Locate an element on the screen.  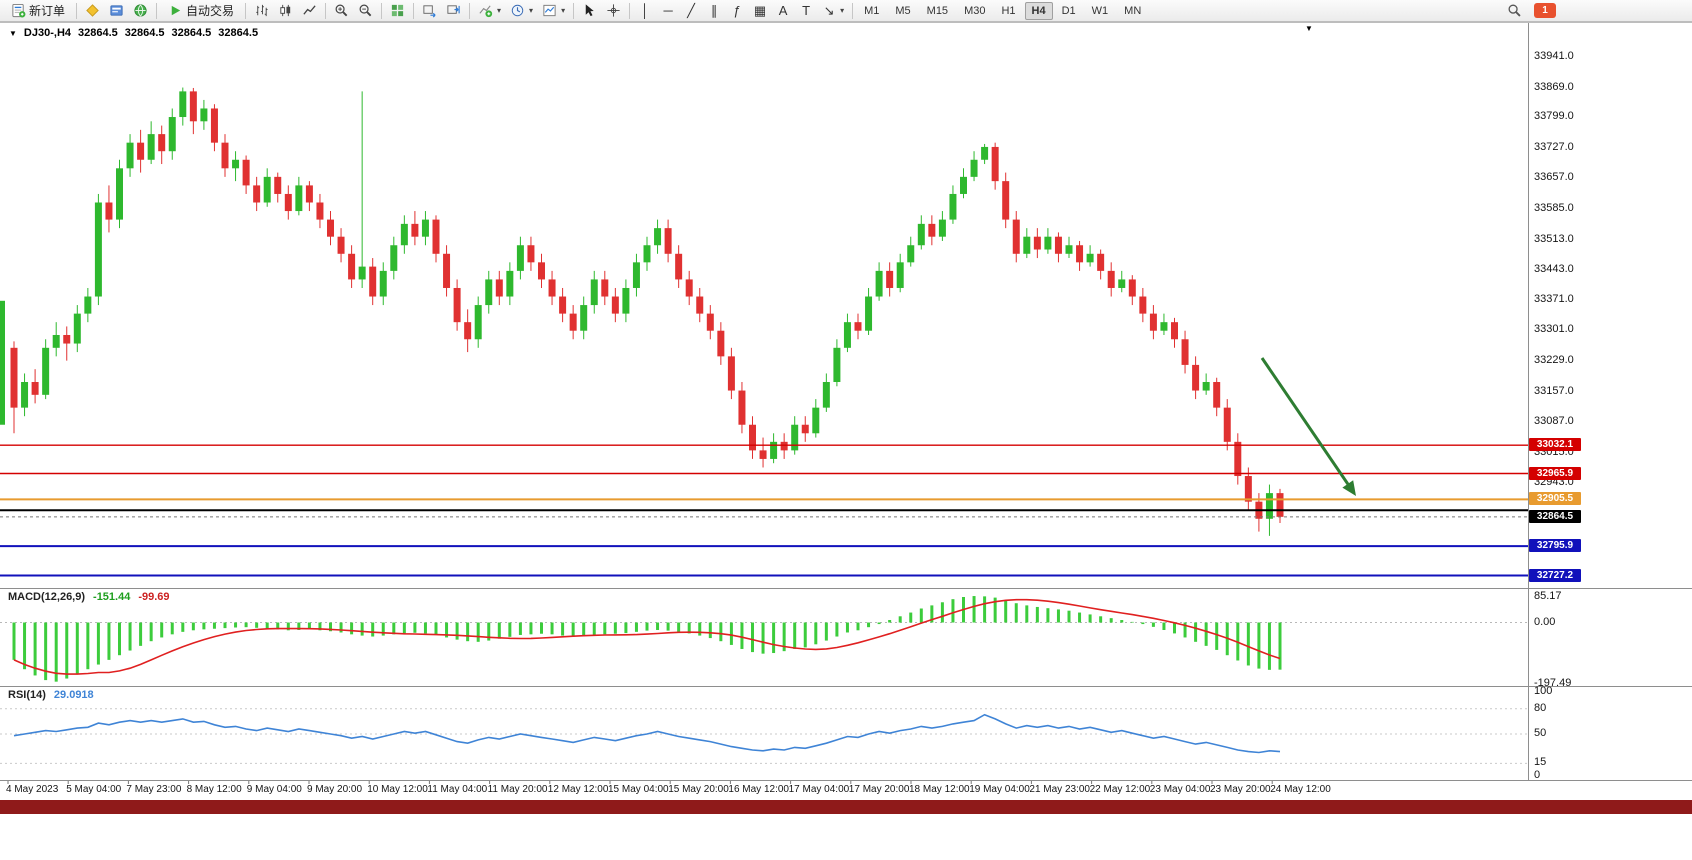
clock-icon is located at coordinates (517, 10).